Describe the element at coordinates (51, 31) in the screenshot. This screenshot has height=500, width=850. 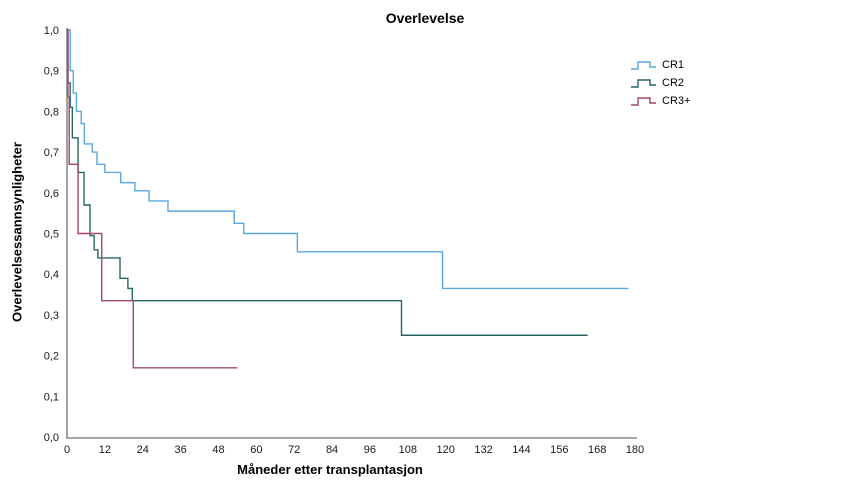
I see `y-tick-label: 1,0` at that location.